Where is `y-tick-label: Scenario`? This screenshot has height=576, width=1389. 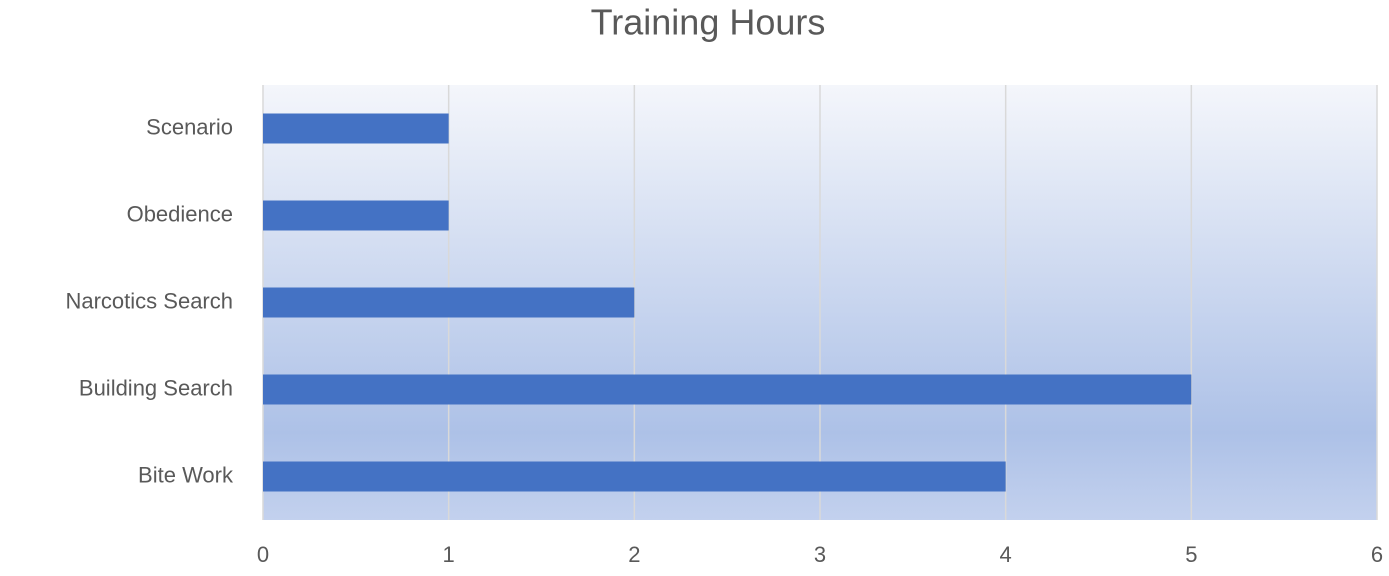
y-tick-label: Scenario is located at coordinates (189, 126).